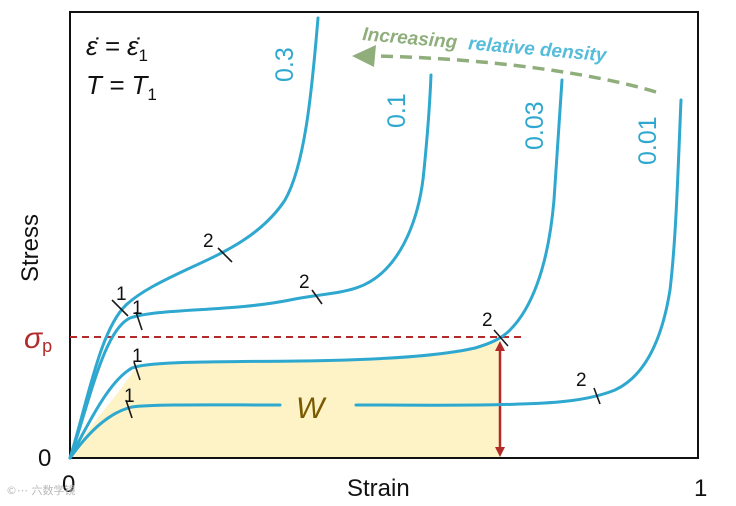  What do you see at coordinates (700, 488) in the screenshot?
I see `x-end-label: 1` at bounding box center [700, 488].